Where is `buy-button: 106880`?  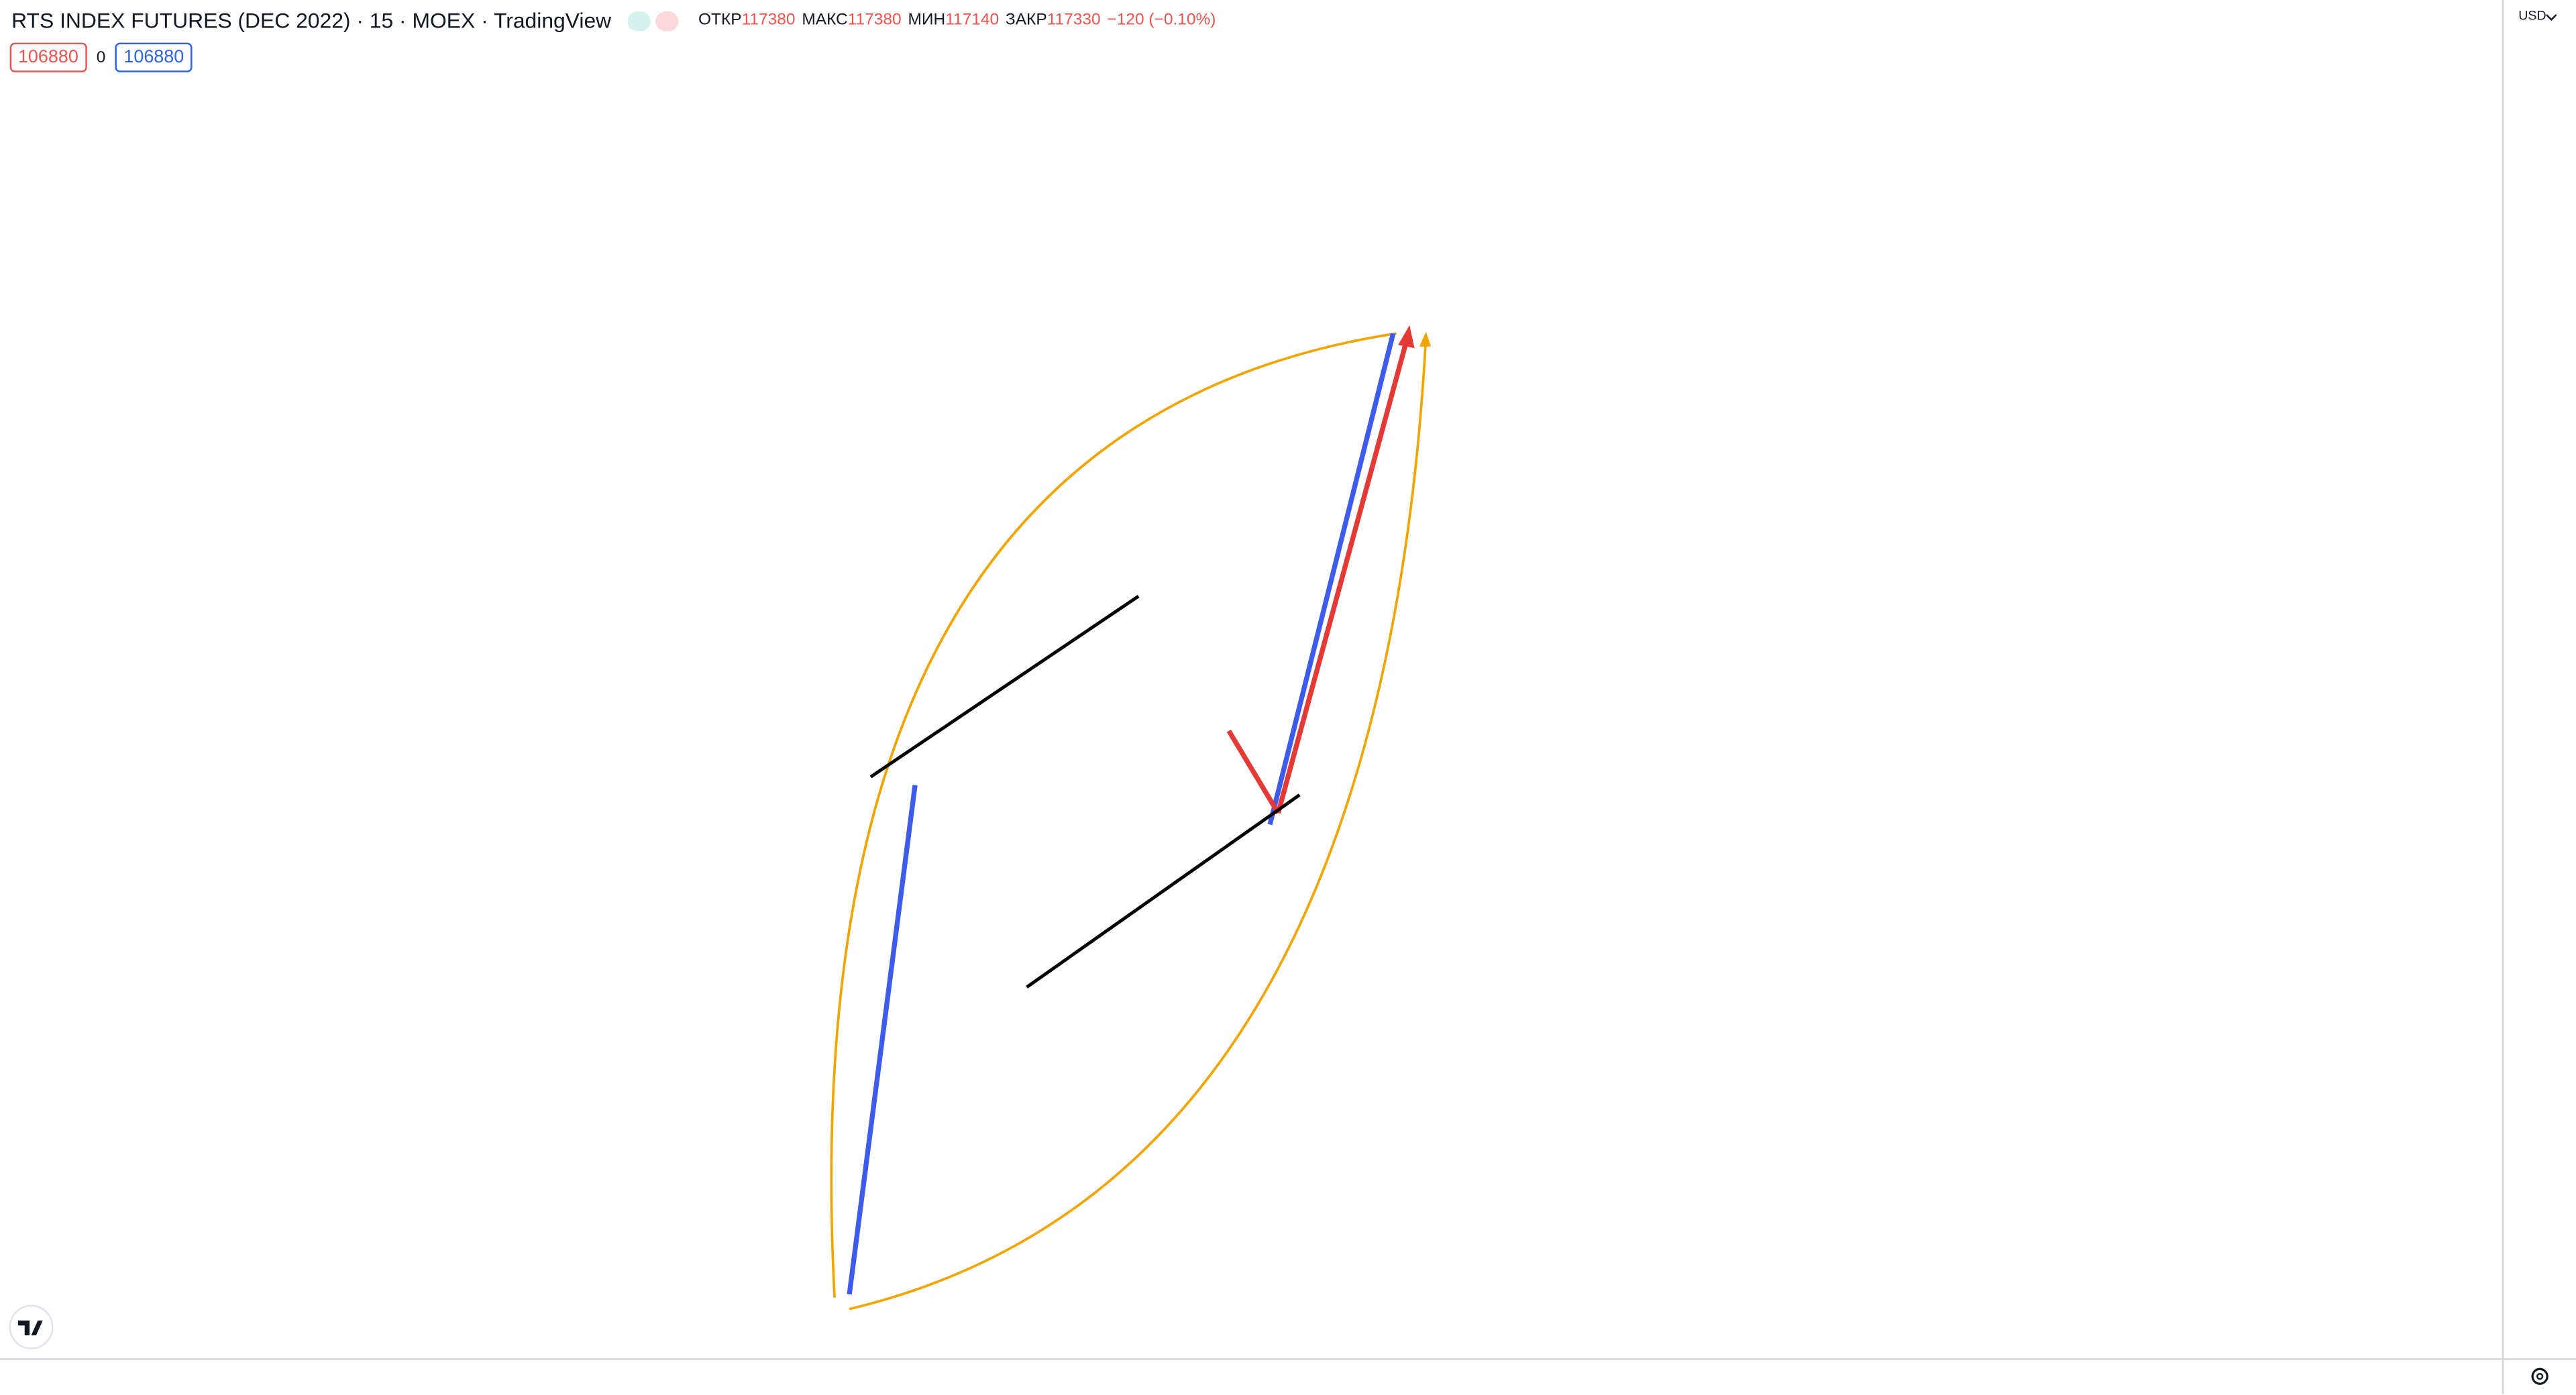
buy-button: 106880 is located at coordinates (154, 57).